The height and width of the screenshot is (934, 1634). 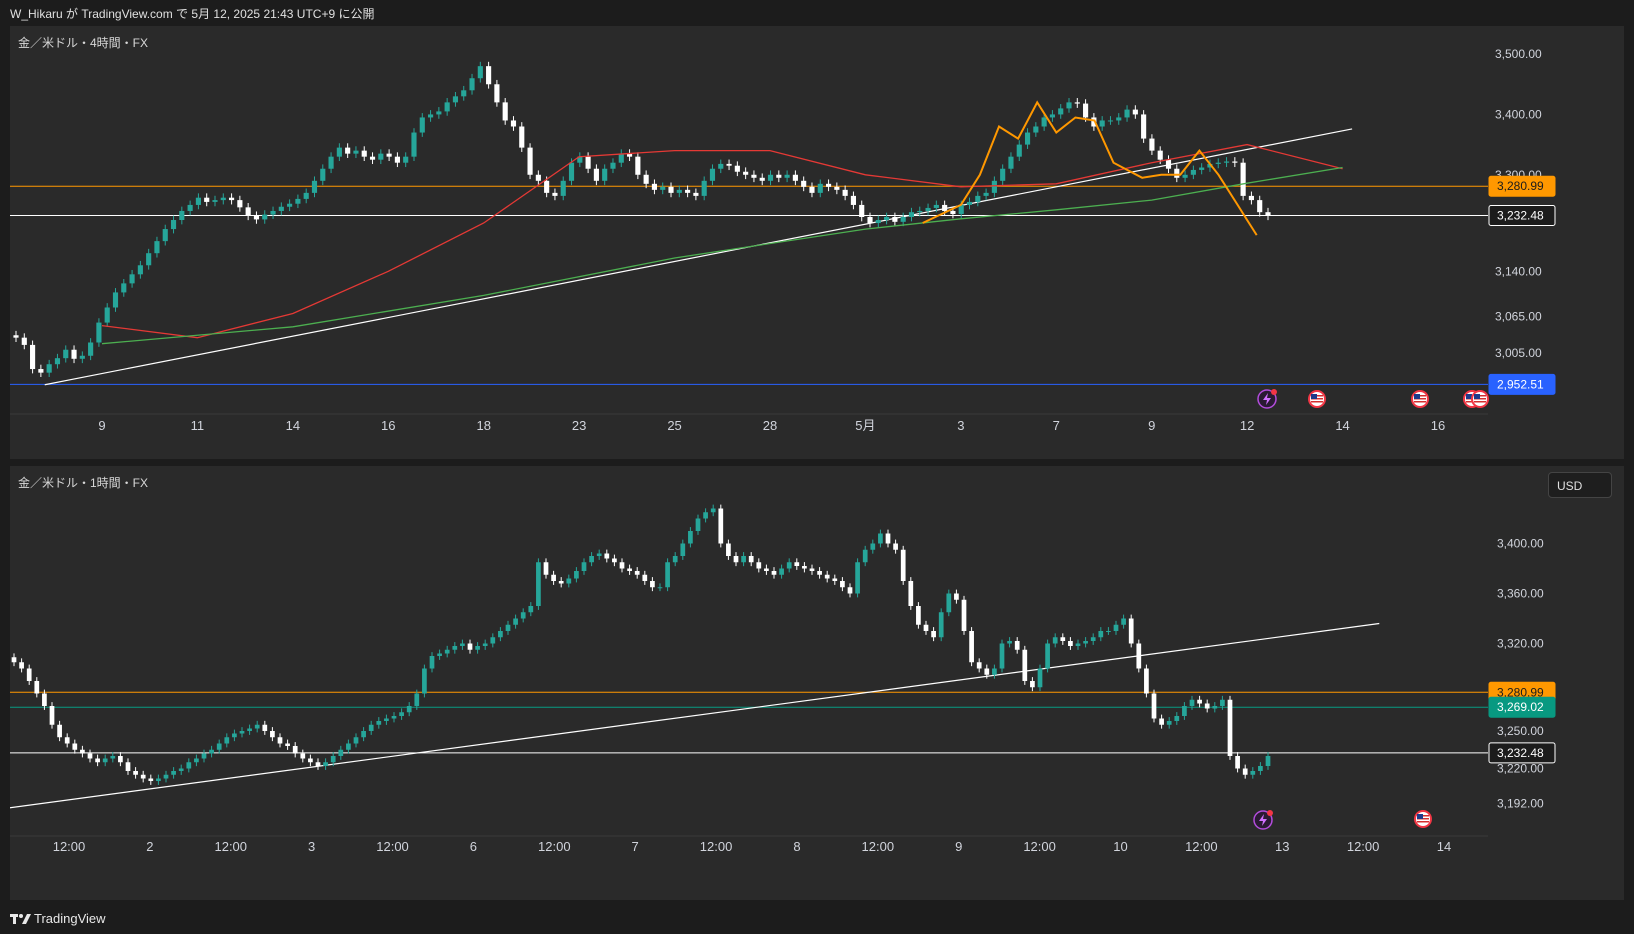 I want to click on currency-button: USD, so click(x=1580, y=485).